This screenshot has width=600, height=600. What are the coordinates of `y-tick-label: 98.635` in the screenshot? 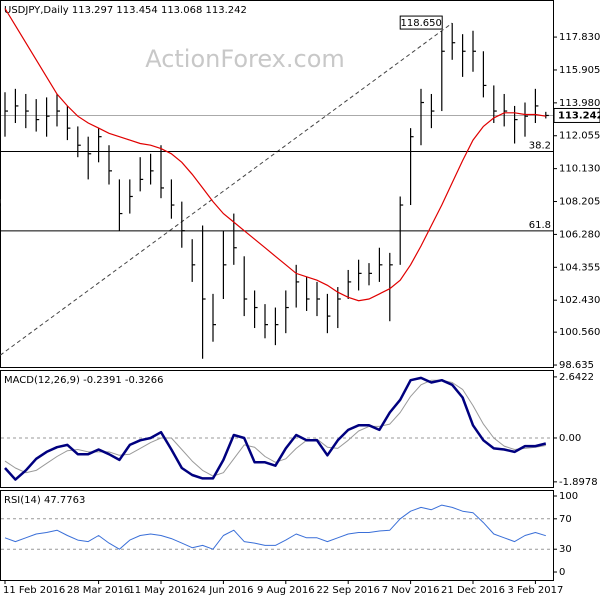 It's located at (576, 365).